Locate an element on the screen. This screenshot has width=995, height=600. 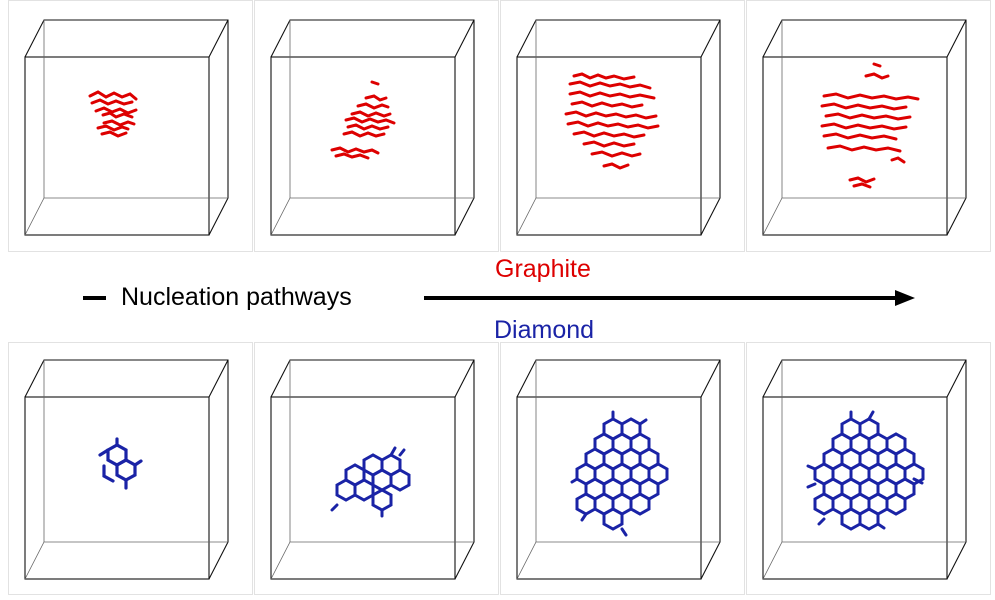
arrow-head is located at coordinates (905, 298).